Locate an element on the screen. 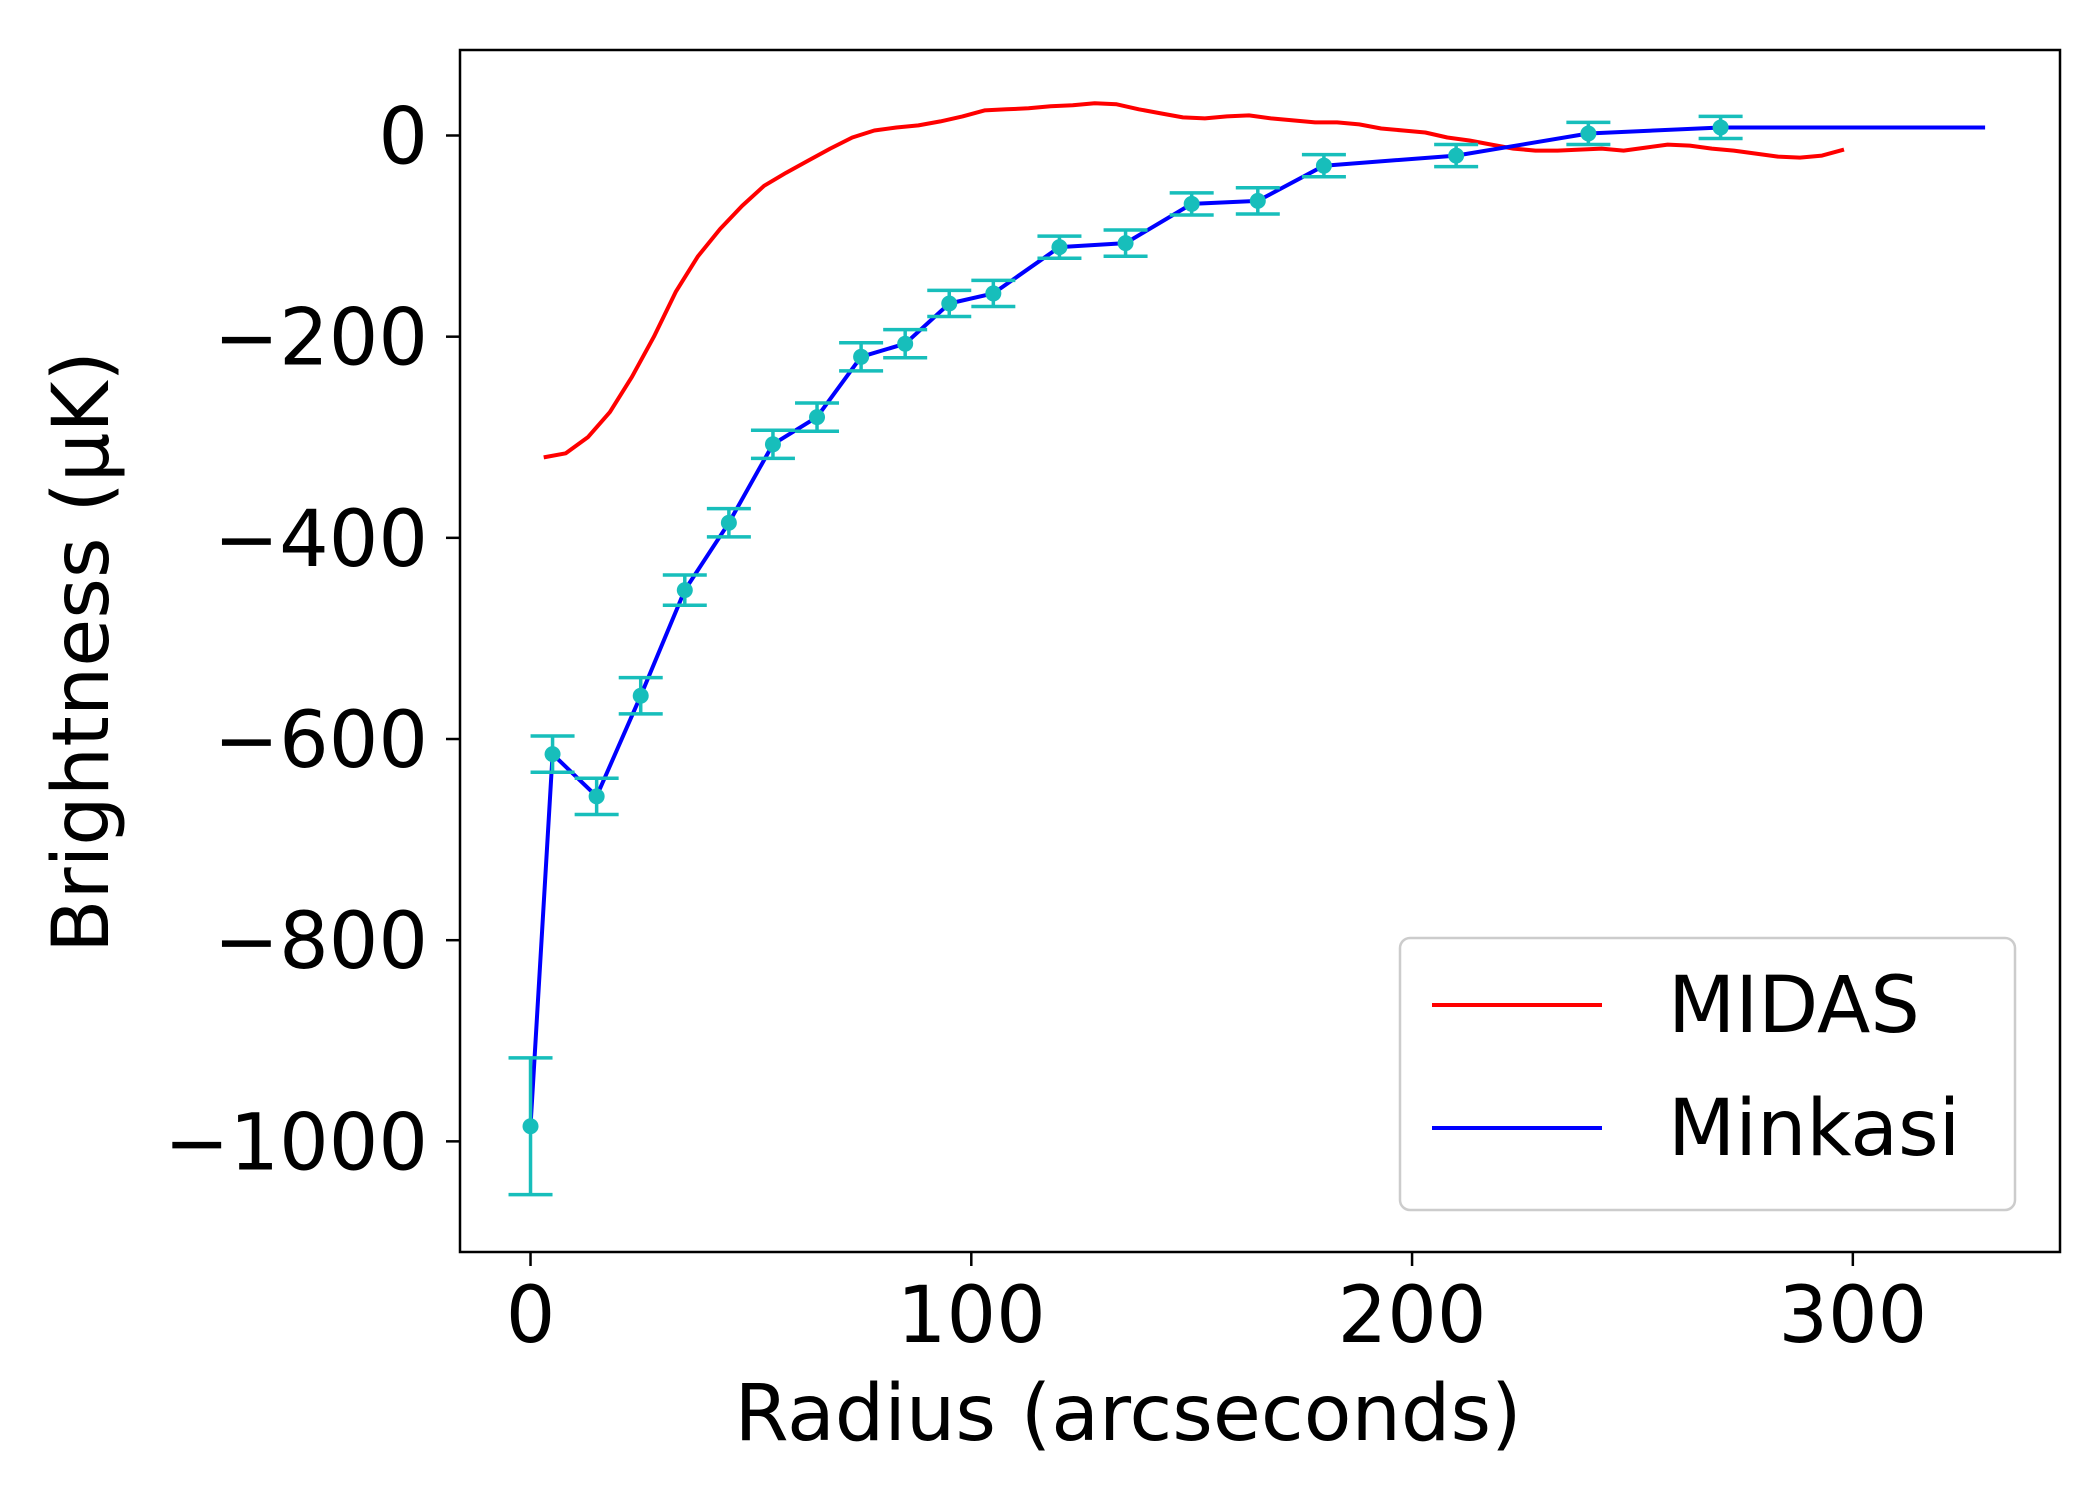  y-tick-label: −800 is located at coordinates (321, 942).